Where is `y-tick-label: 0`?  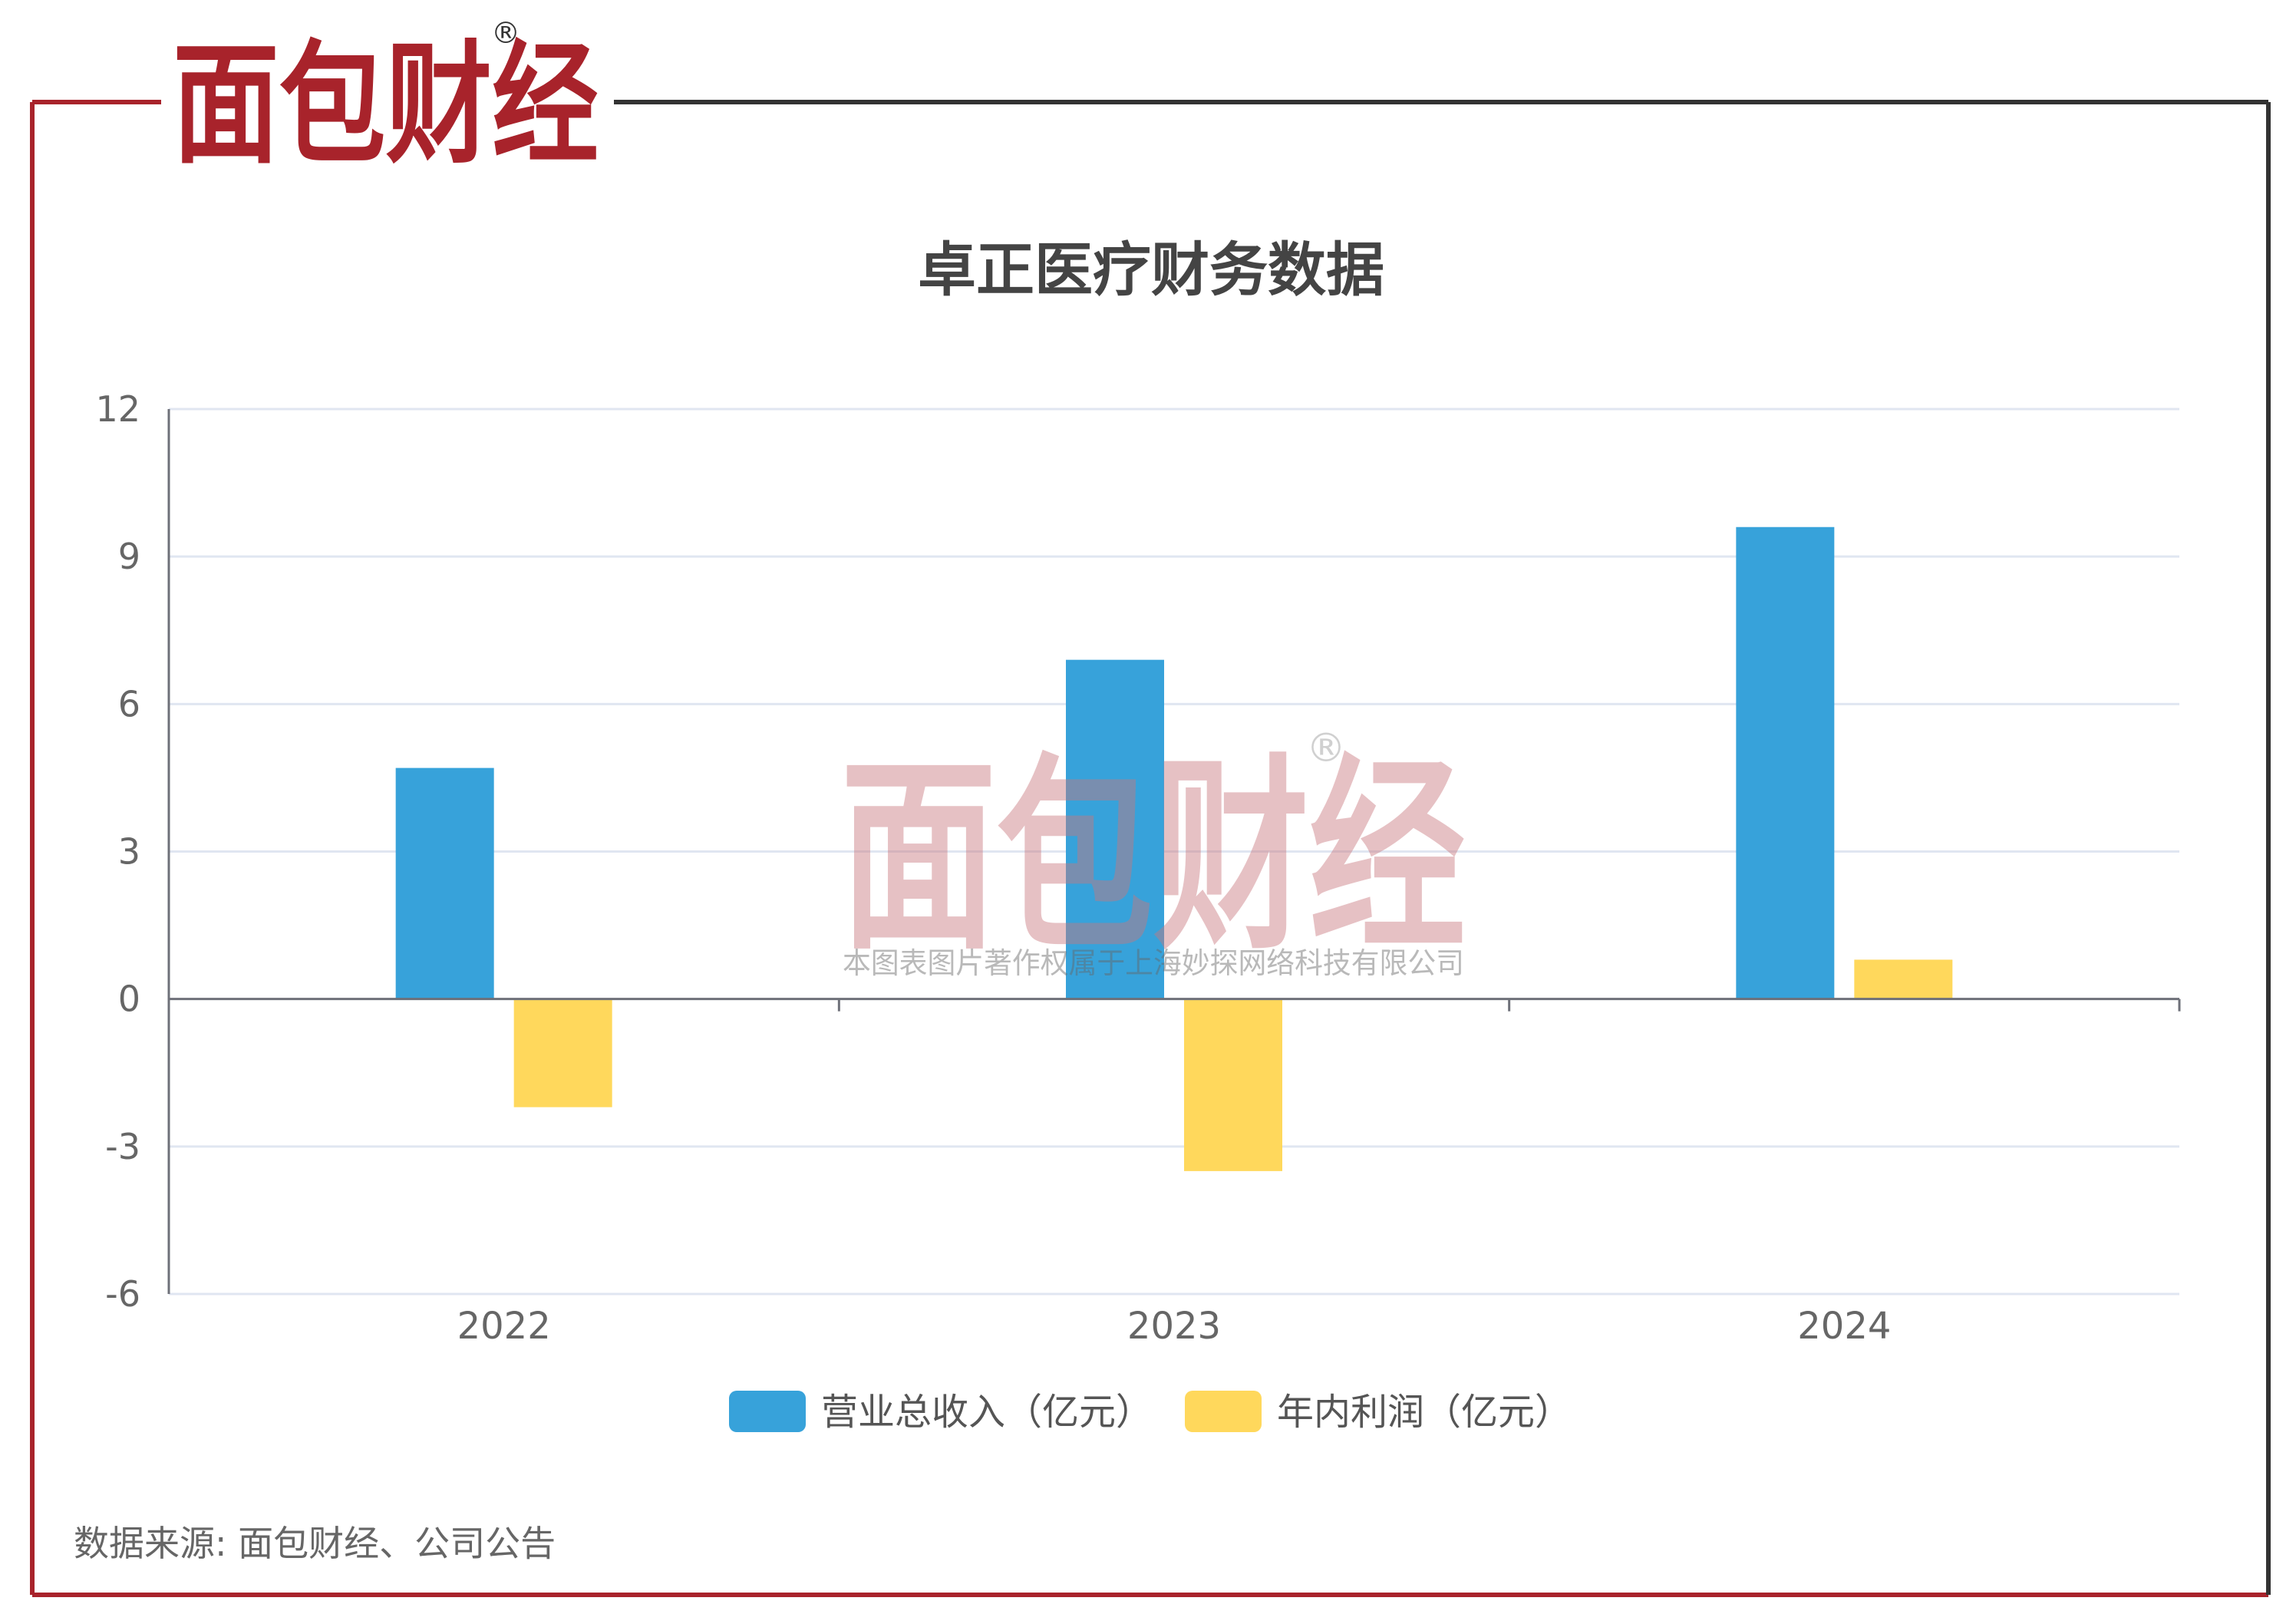
y-tick-label: 0 is located at coordinates (129, 999).